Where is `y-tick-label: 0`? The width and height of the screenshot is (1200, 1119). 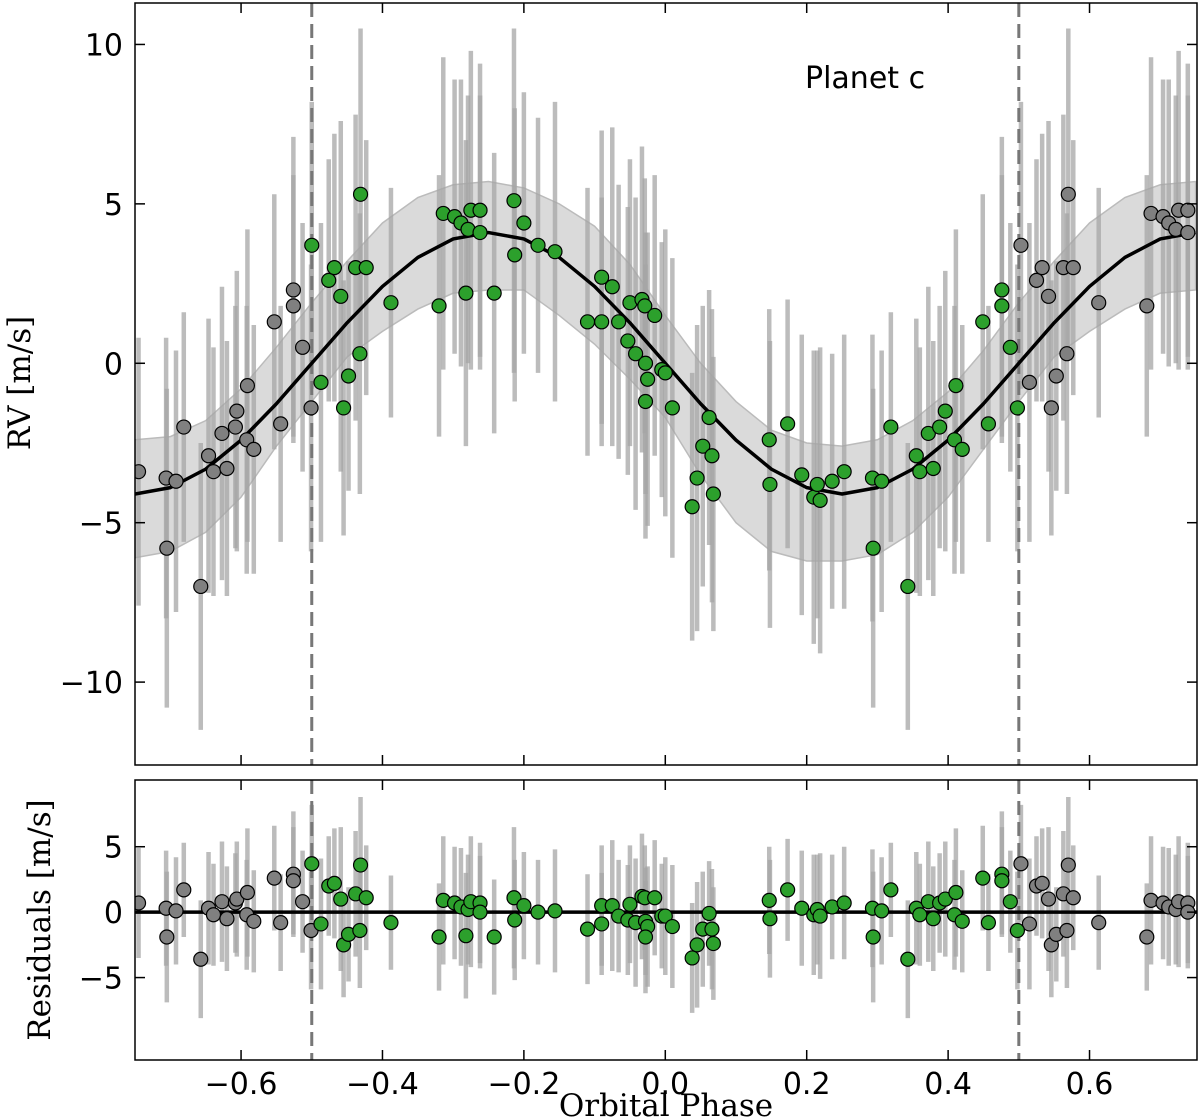
y-tick-label: 0 is located at coordinates (113, 364).